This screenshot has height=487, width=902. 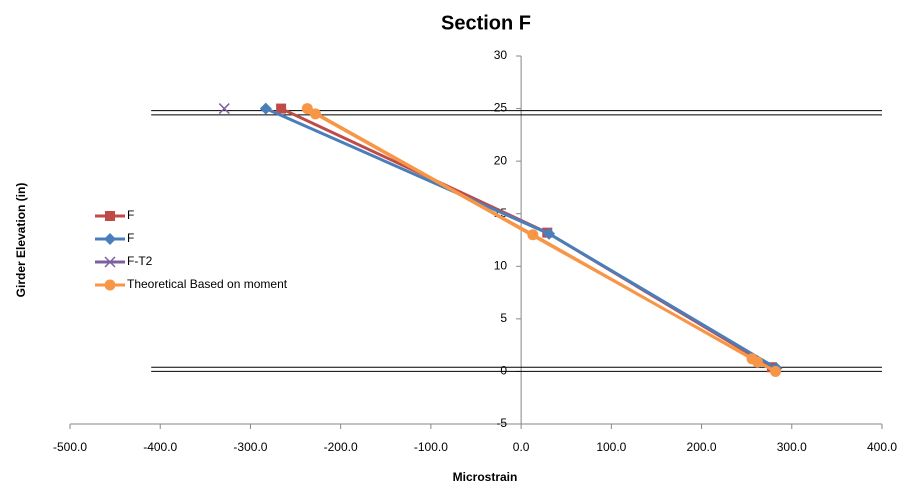 What do you see at coordinates (503, 318) in the screenshot?
I see `y-tick-label: 5` at bounding box center [503, 318].